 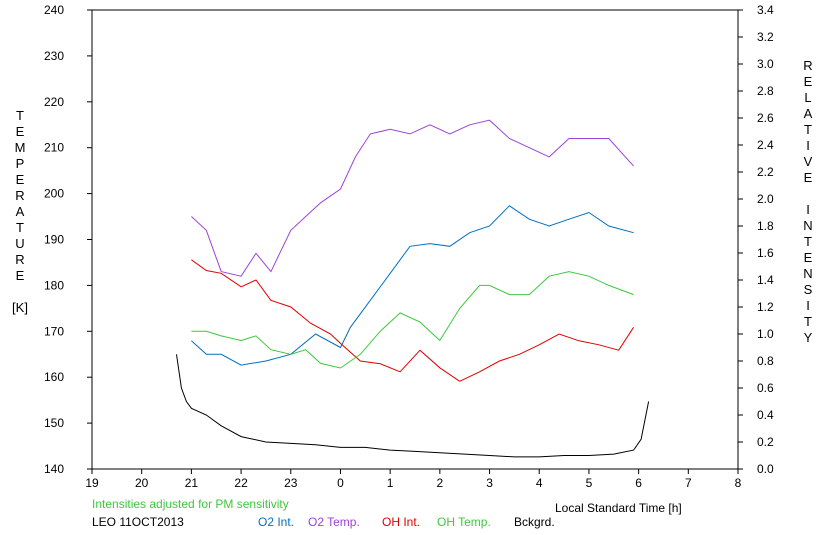 I want to click on x-tick-label: 23, so click(x=291, y=483).